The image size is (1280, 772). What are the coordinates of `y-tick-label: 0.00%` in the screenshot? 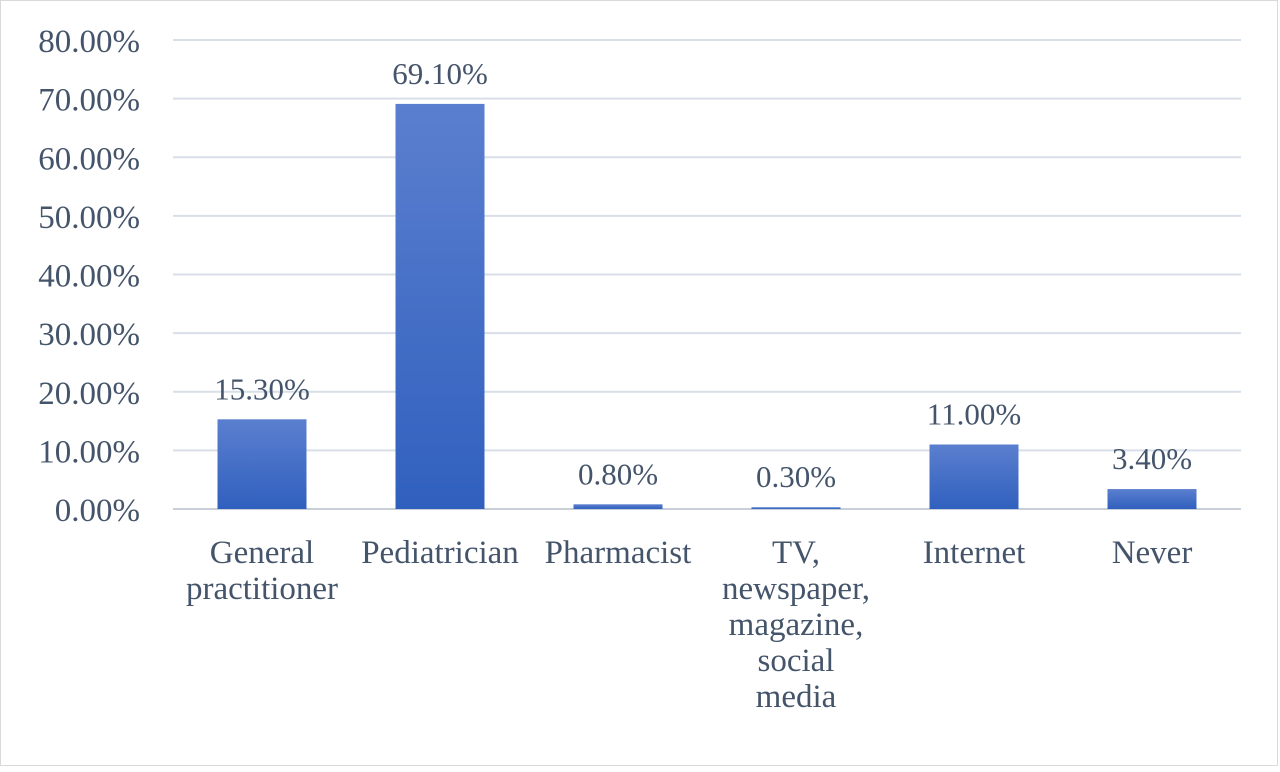 It's located at (97, 511).